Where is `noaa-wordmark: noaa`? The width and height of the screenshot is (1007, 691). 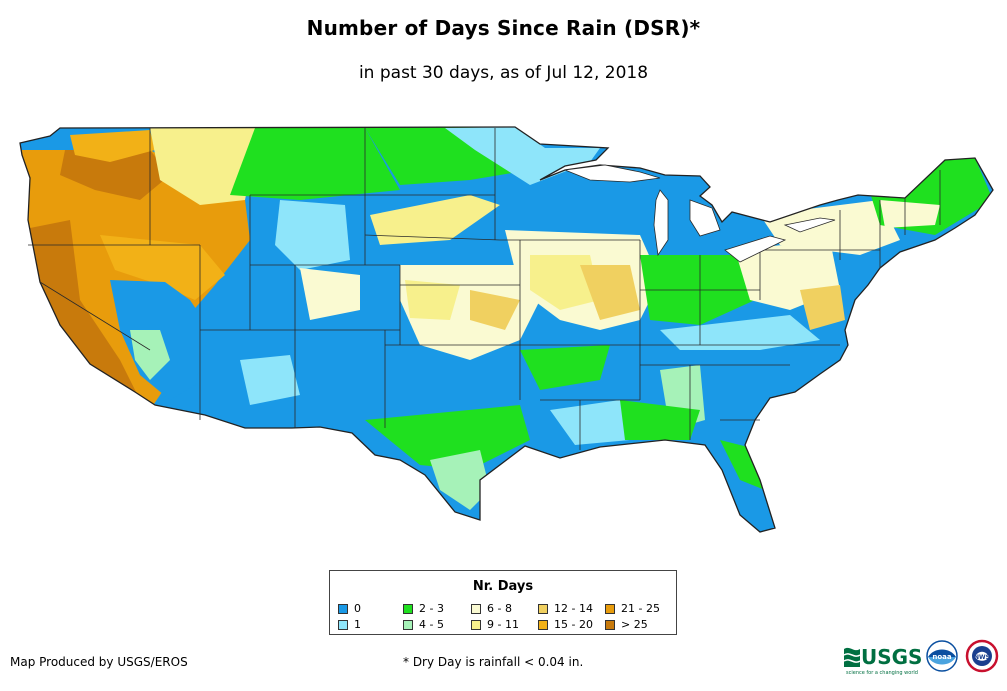
noaa-wordmark: noaa is located at coordinates (942, 657).